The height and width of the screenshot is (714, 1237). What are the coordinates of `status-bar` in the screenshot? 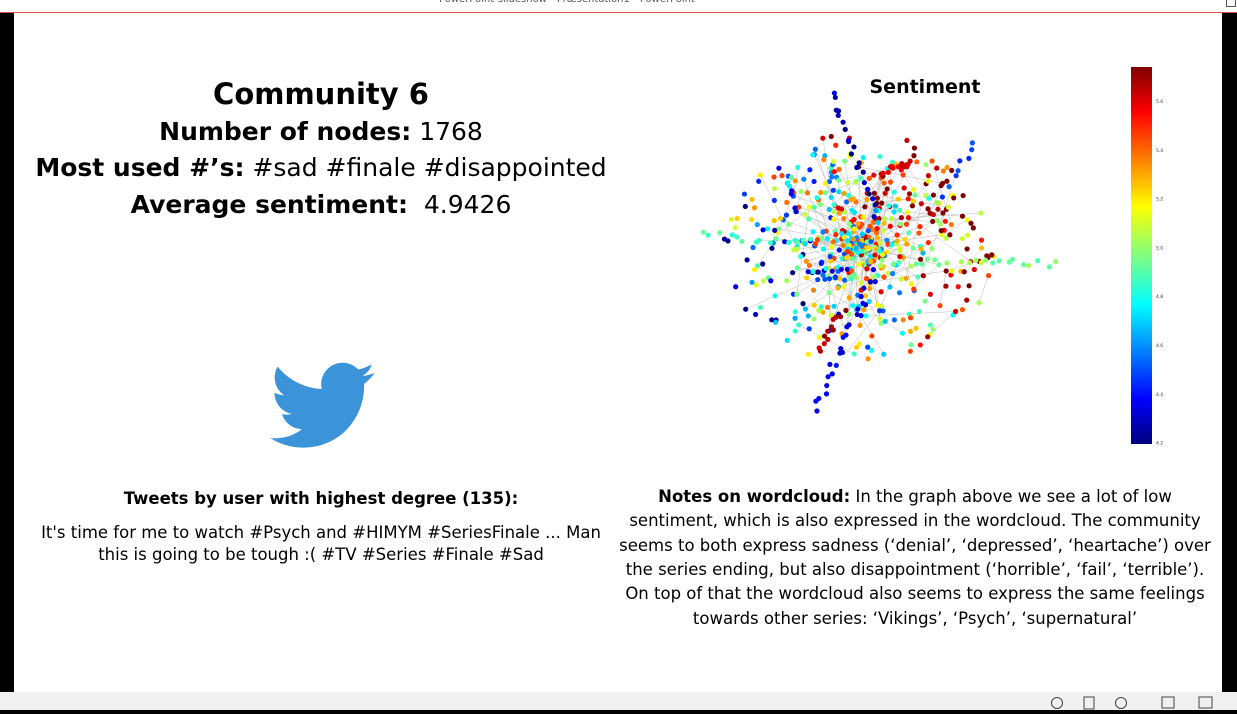 It's located at (618, 701).